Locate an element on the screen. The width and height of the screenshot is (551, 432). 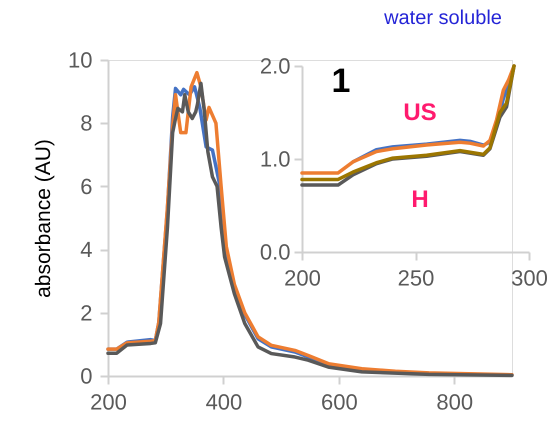
x-tick-label: 600 is located at coordinates (339, 402).